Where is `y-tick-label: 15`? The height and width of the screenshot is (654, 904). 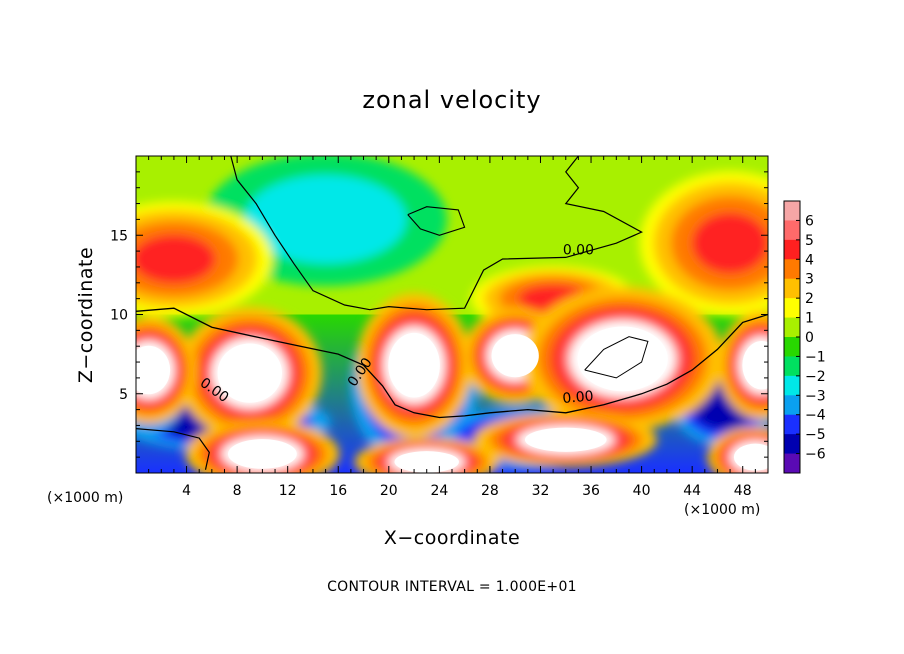 y-tick-label: 15 is located at coordinates (119, 236).